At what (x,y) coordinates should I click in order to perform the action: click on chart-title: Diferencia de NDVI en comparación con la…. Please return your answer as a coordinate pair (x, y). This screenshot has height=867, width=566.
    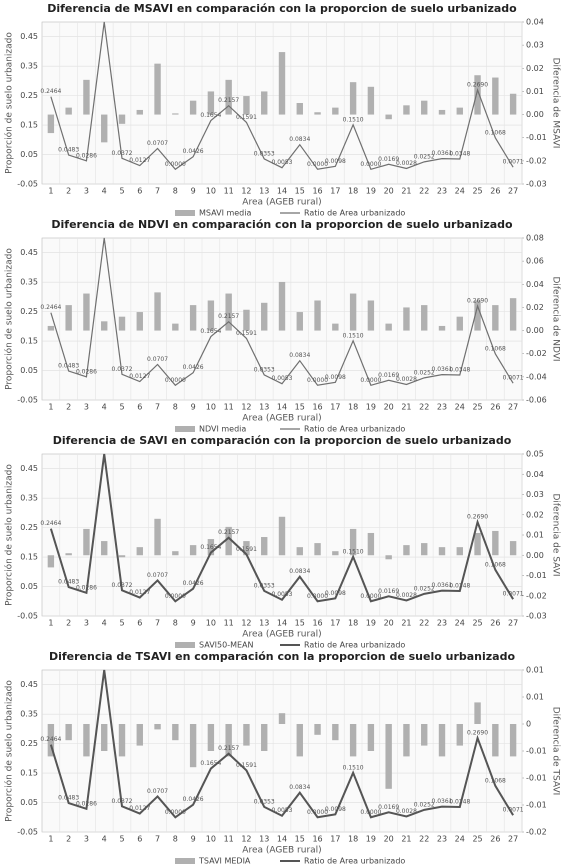
    Looking at the image, I should click on (282, 224).